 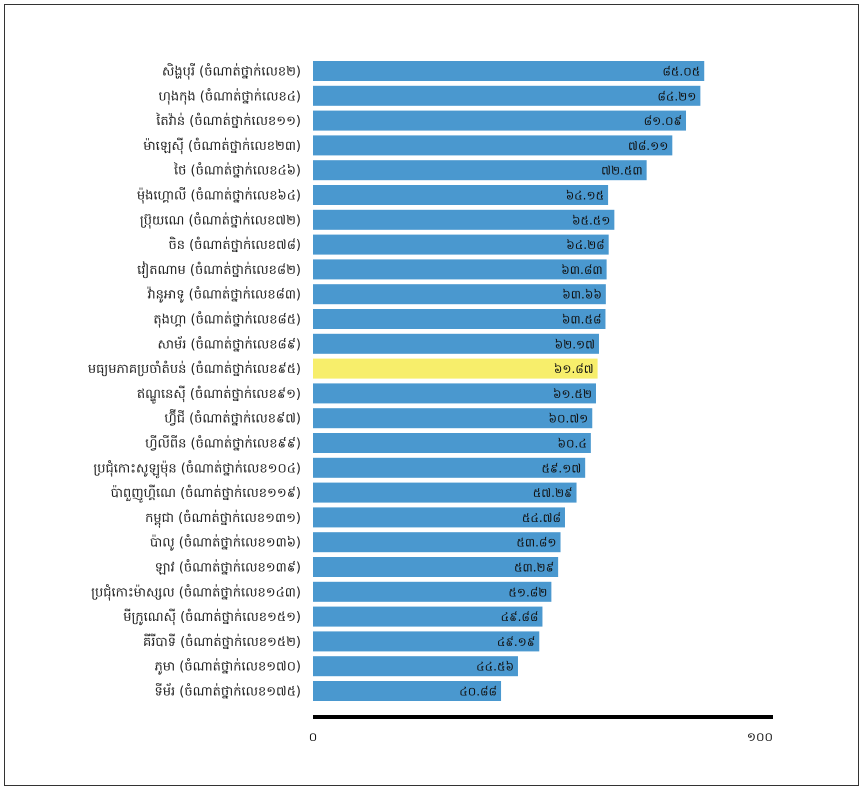 What do you see at coordinates (591, 220) in the screenshot?
I see `value-label: ៦៥.៥១` at bounding box center [591, 220].